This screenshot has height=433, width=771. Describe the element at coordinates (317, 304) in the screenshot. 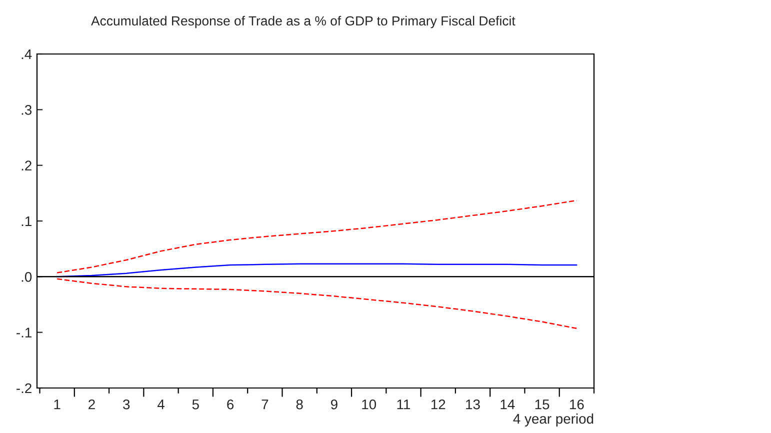

I see `line-series` at that location.